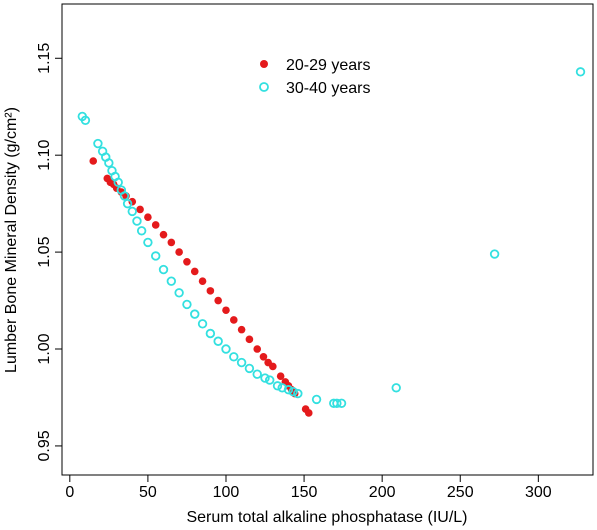  Describe the element at coordinates (11, 240) in the screenshot. I see `y-axis-title: Lumber Bone Mineral Density (g/cm²)` at that location.